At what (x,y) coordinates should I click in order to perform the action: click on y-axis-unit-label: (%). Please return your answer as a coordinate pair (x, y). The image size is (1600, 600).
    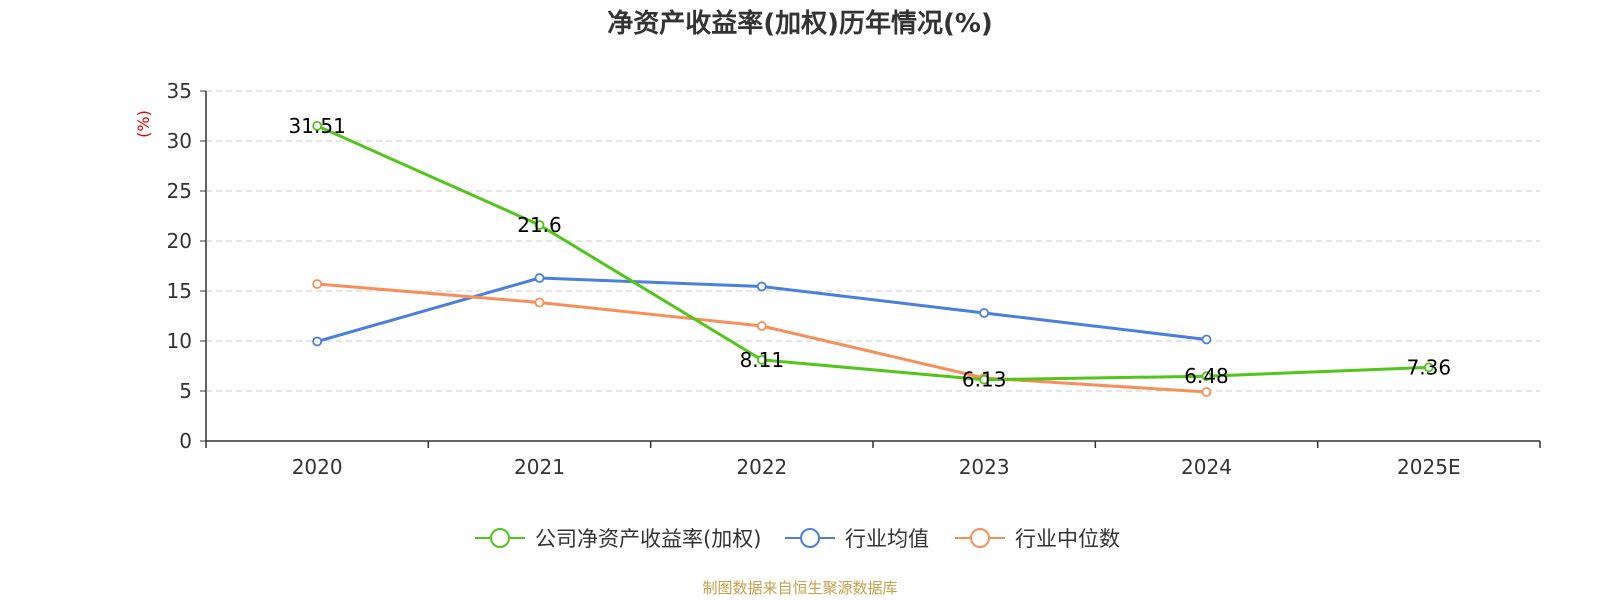
    Looking at the image, I should click on (143, 124).